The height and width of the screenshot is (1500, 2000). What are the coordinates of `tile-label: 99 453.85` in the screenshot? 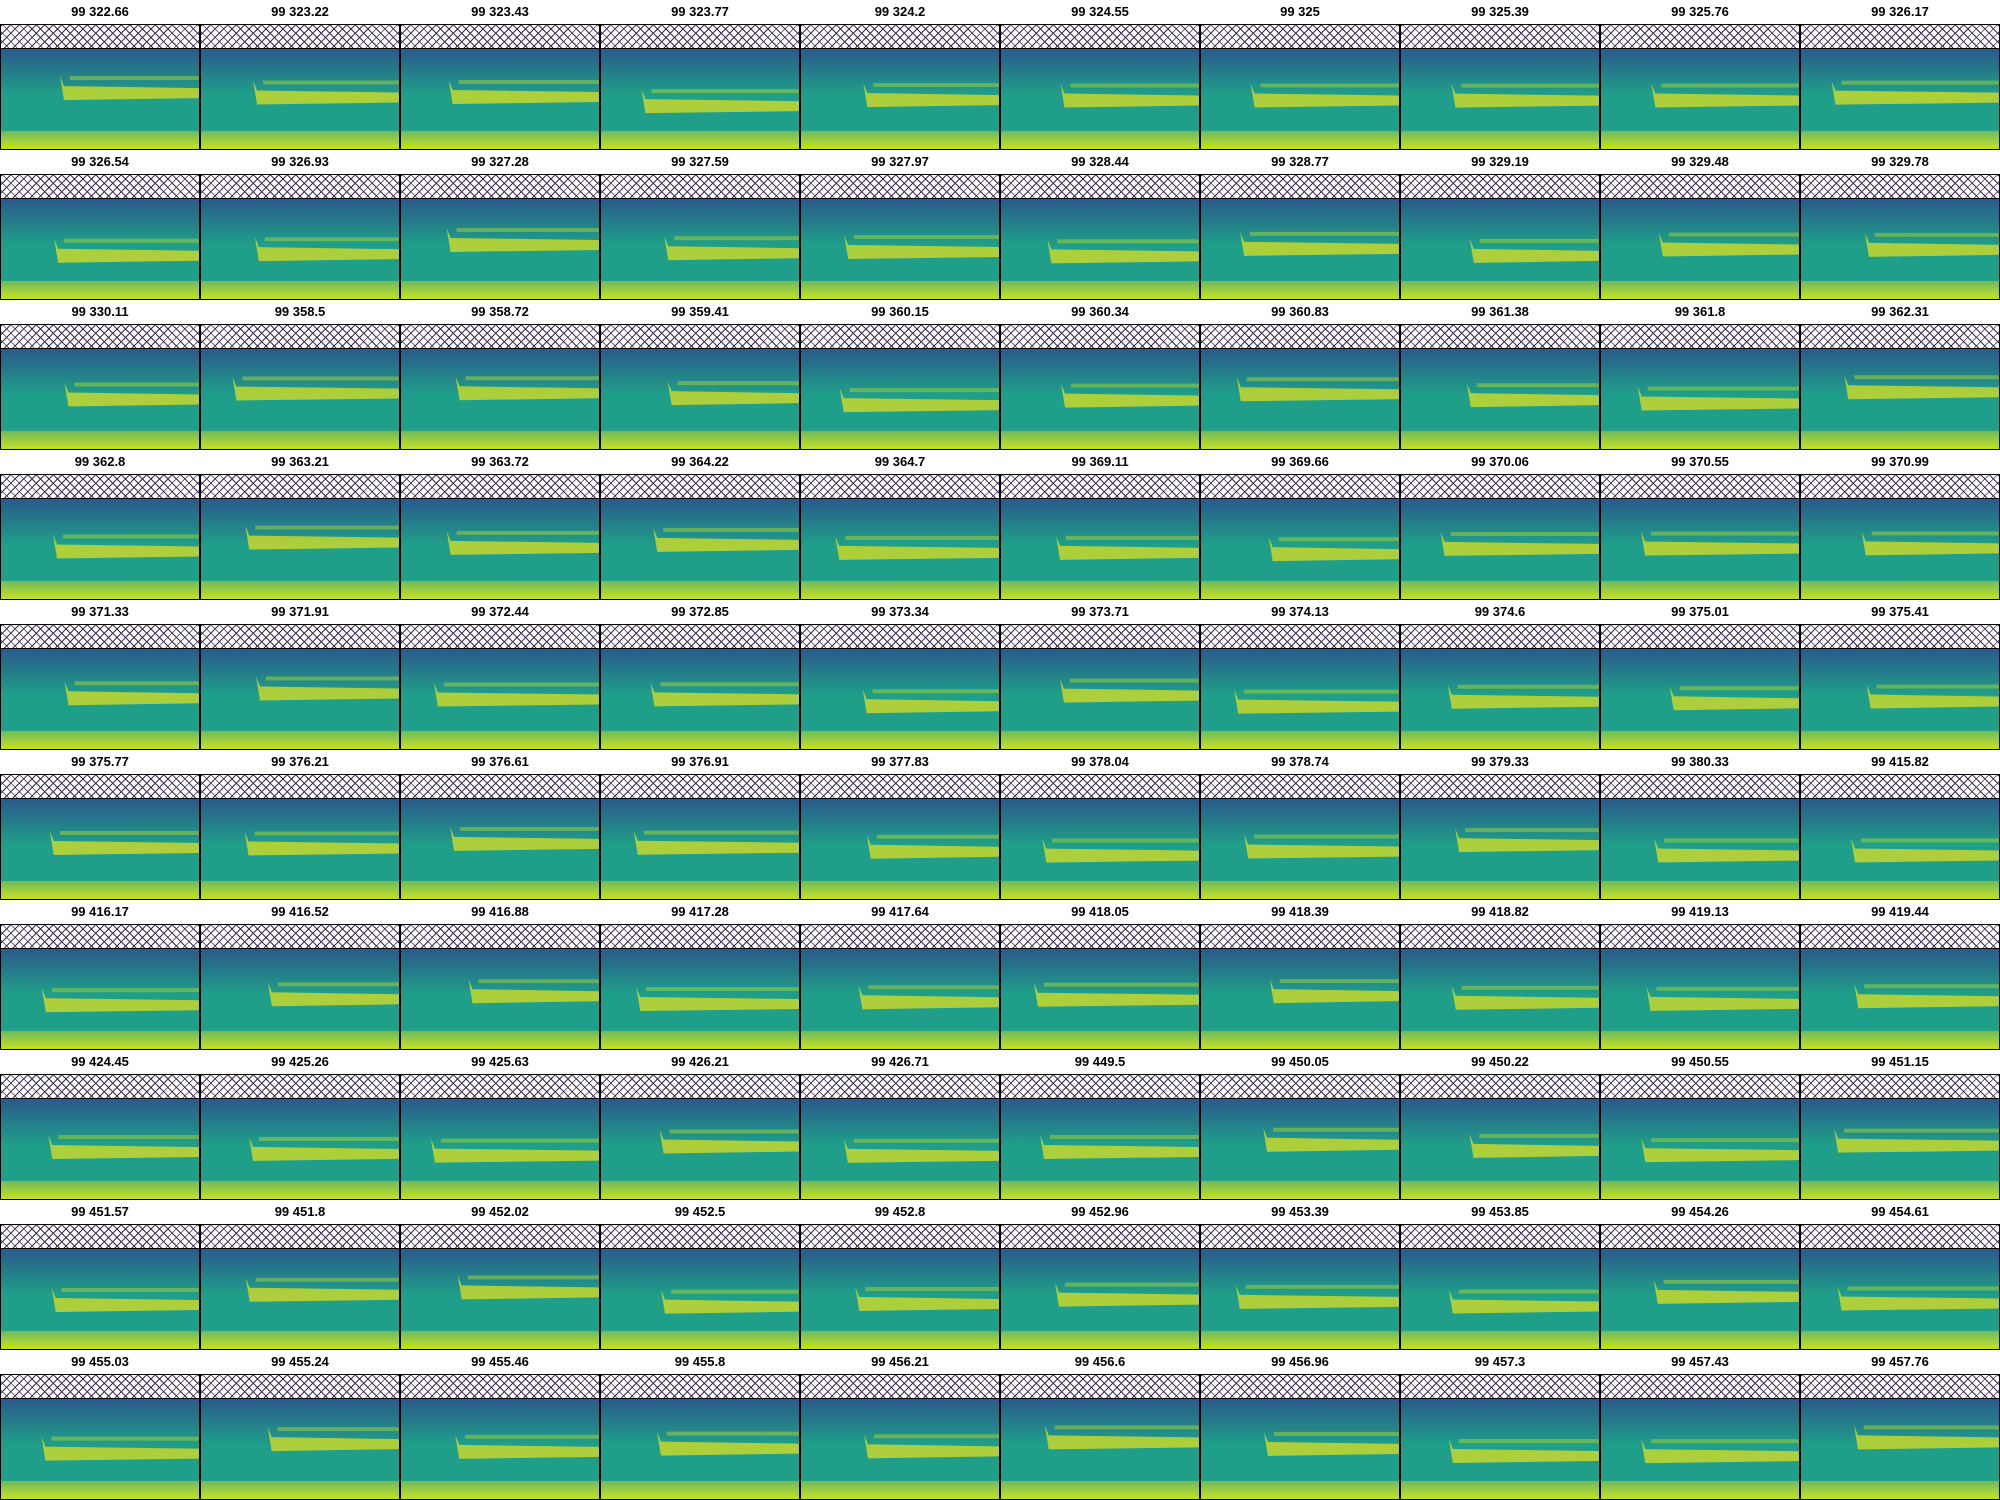 It's located at (1500, 1211).